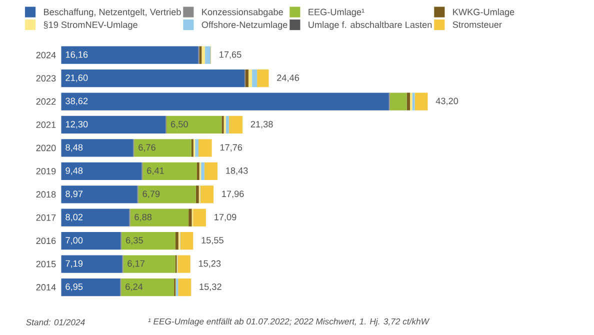  What do you see at coordinates (151, 194) in the screenshot?
I see `data-label: 6,79` at bounding box center [151, 194].